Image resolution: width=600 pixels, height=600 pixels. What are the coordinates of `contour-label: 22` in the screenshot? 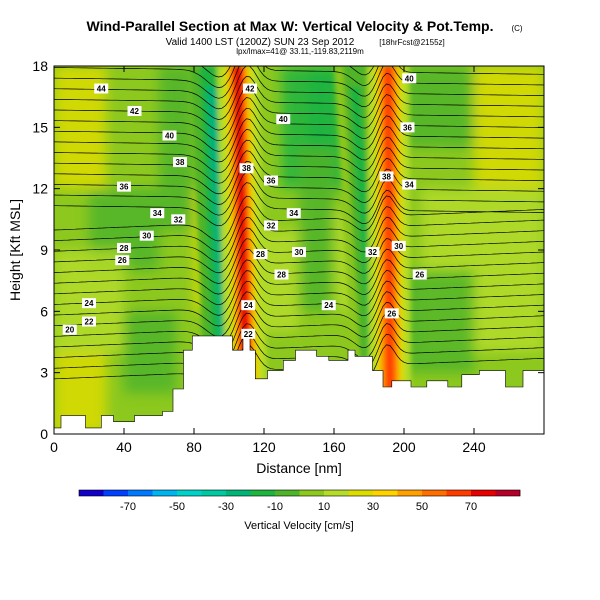 It's located at (248, 333).